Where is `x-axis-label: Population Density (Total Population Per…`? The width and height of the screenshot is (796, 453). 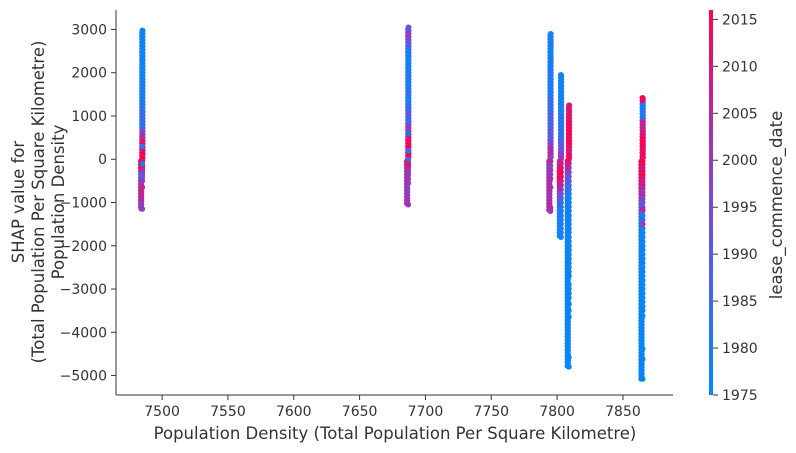
x-axis-label: Population Density (Total Population Per… is located at coordinates (395, 433).